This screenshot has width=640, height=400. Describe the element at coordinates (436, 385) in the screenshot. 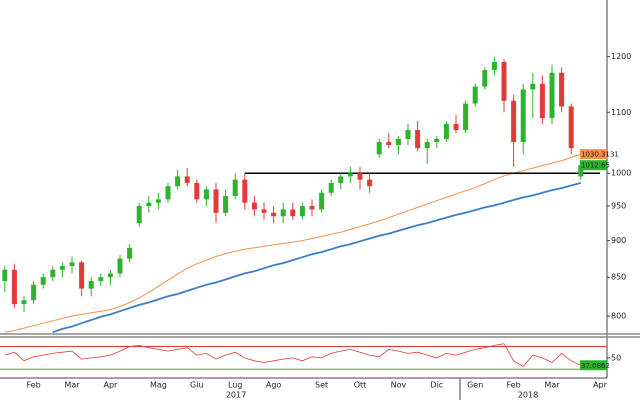

I see `x-tick-label: Dic` at that location.